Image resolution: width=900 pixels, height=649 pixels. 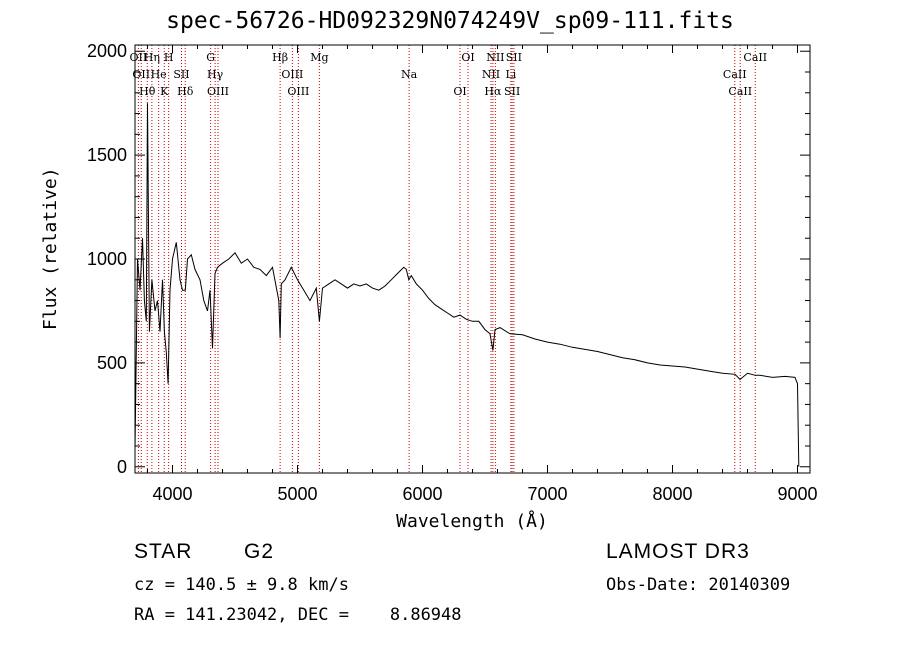 I want to click on marker-label-20: Hα, so click(x=493, y=91).